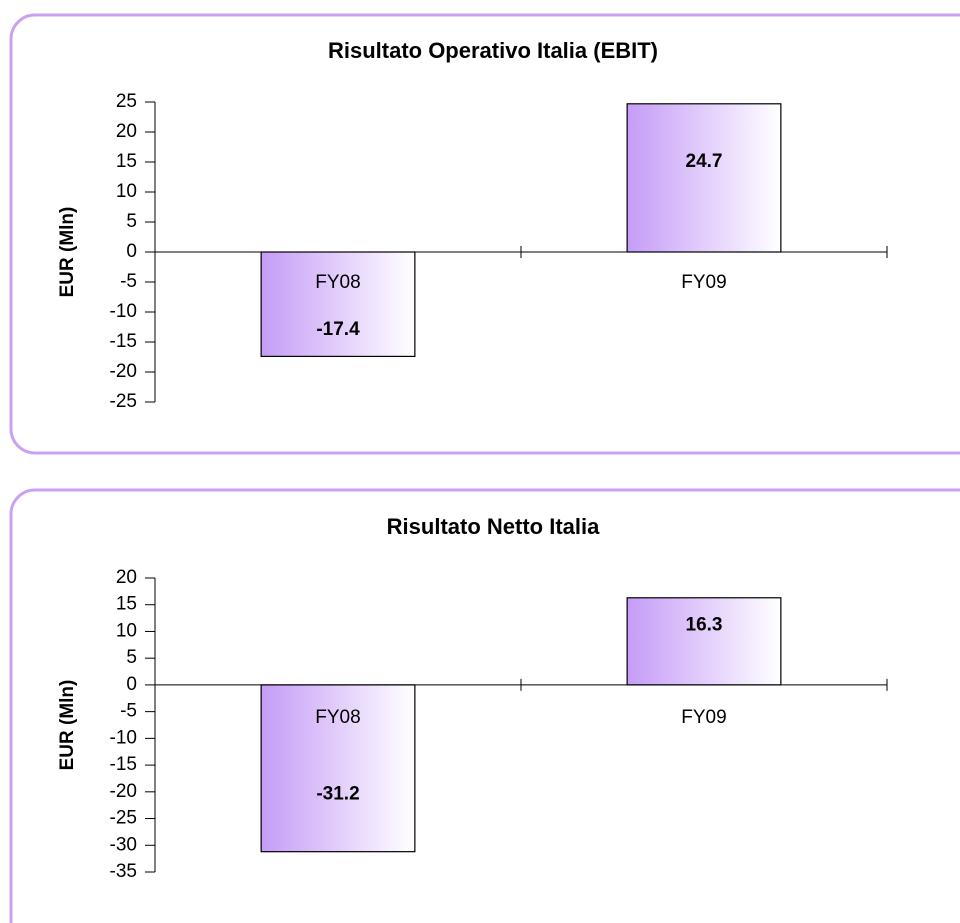 Image resolution: width=960 pixels, height=923 pixels. I want to click on data-label: -17.4, so click(338, 329).